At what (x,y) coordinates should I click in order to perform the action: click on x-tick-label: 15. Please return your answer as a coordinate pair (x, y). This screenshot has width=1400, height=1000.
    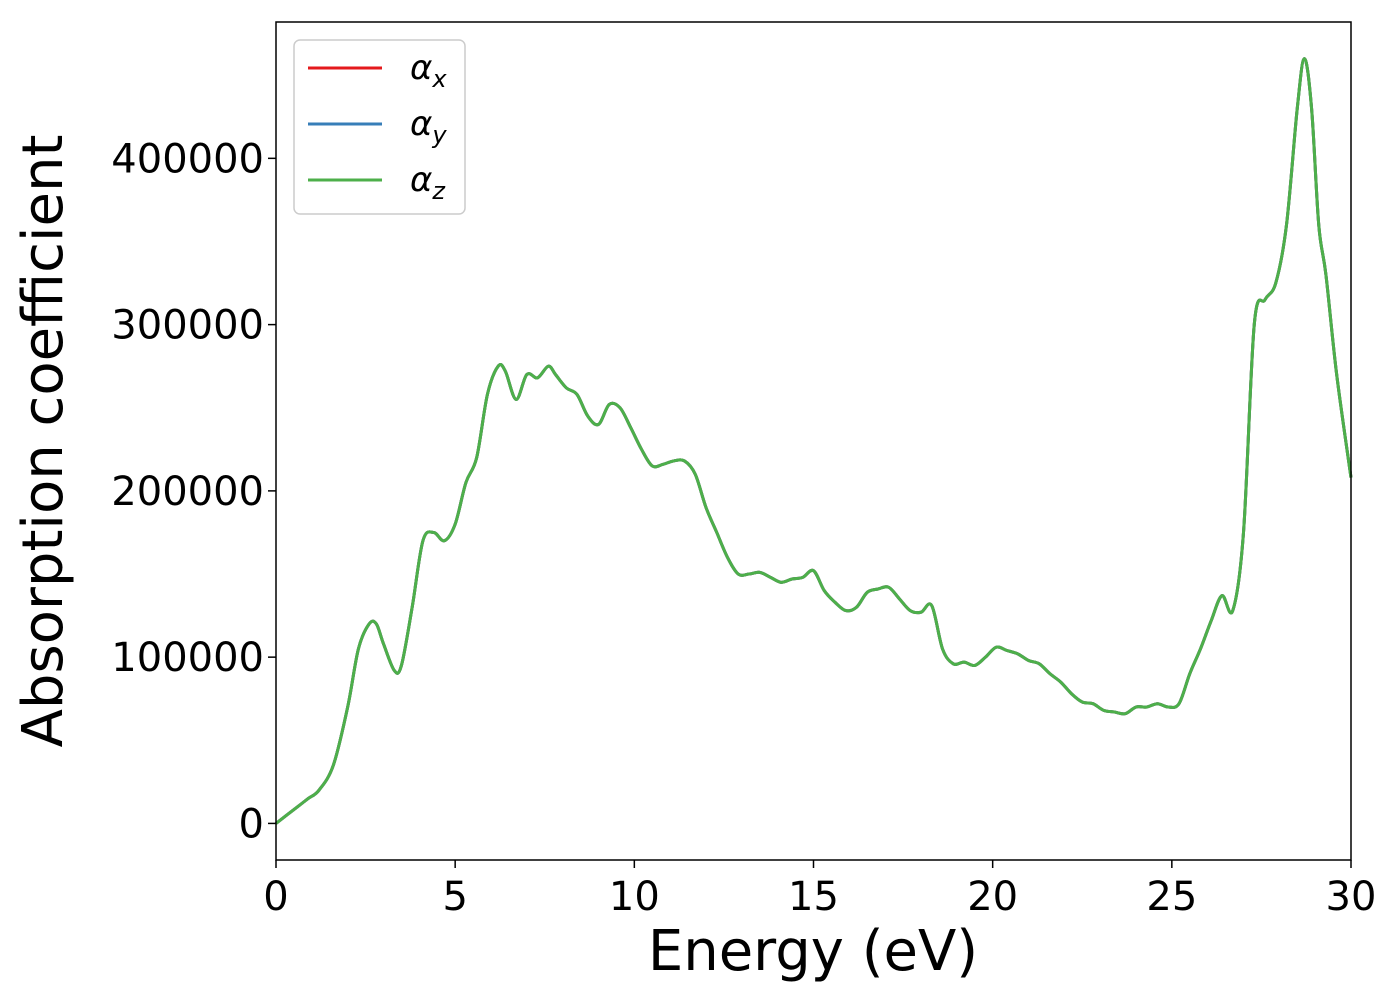
    Looking at the image, I should click on (813, 897).